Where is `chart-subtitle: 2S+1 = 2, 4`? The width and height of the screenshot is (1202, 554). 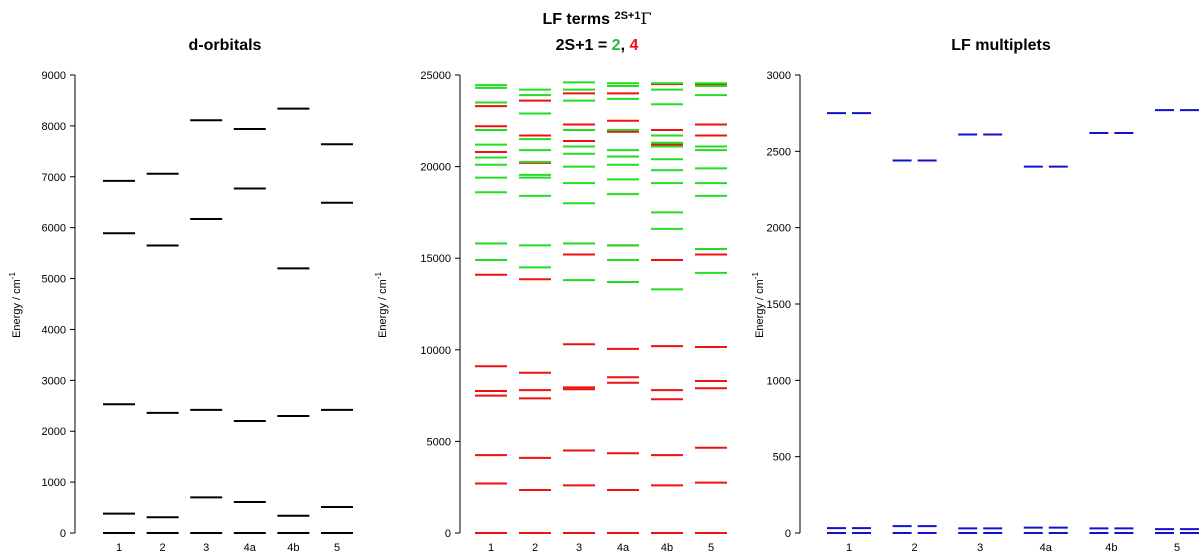
chart-subtitle: 2S+1 = 2, 4 is located at coordinates (597, 45).